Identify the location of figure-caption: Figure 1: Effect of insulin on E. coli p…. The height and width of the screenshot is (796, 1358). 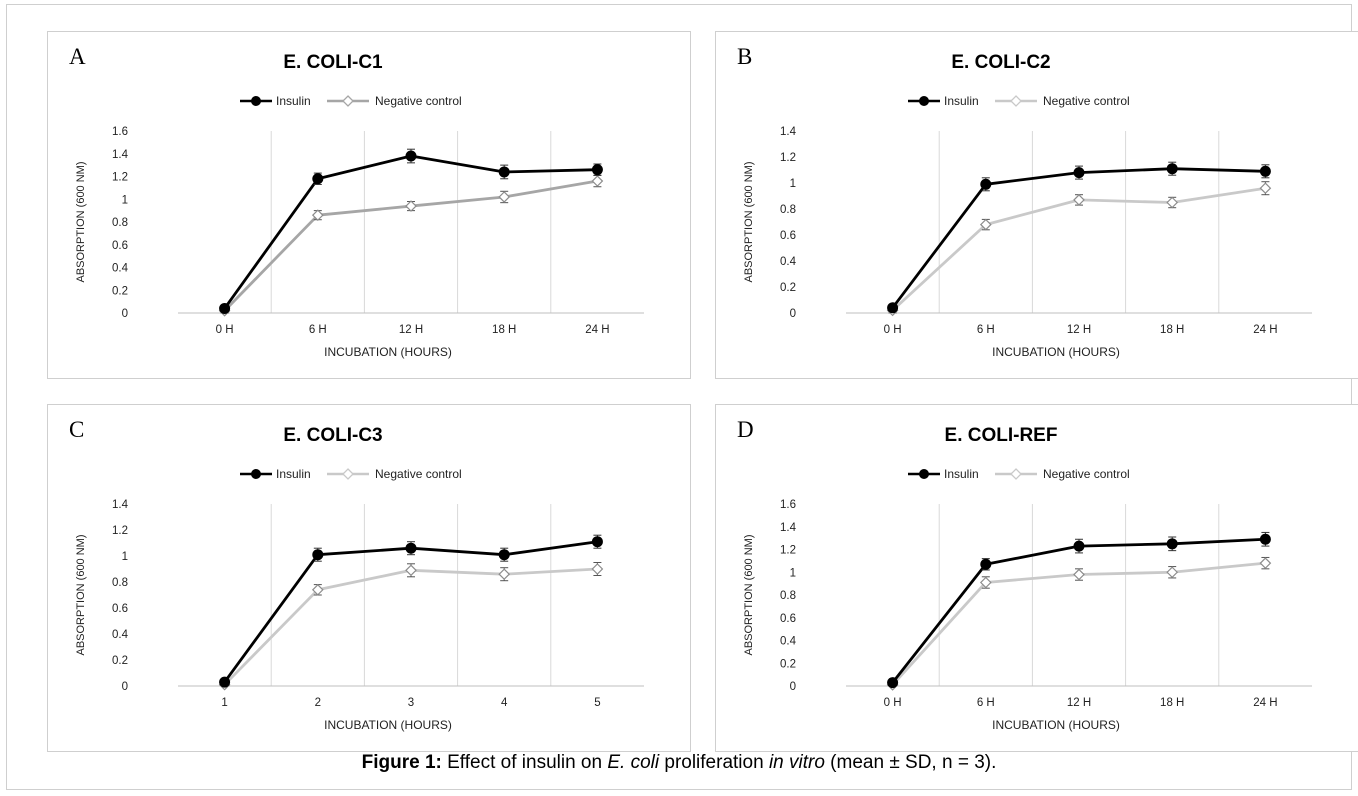
(679, 763).